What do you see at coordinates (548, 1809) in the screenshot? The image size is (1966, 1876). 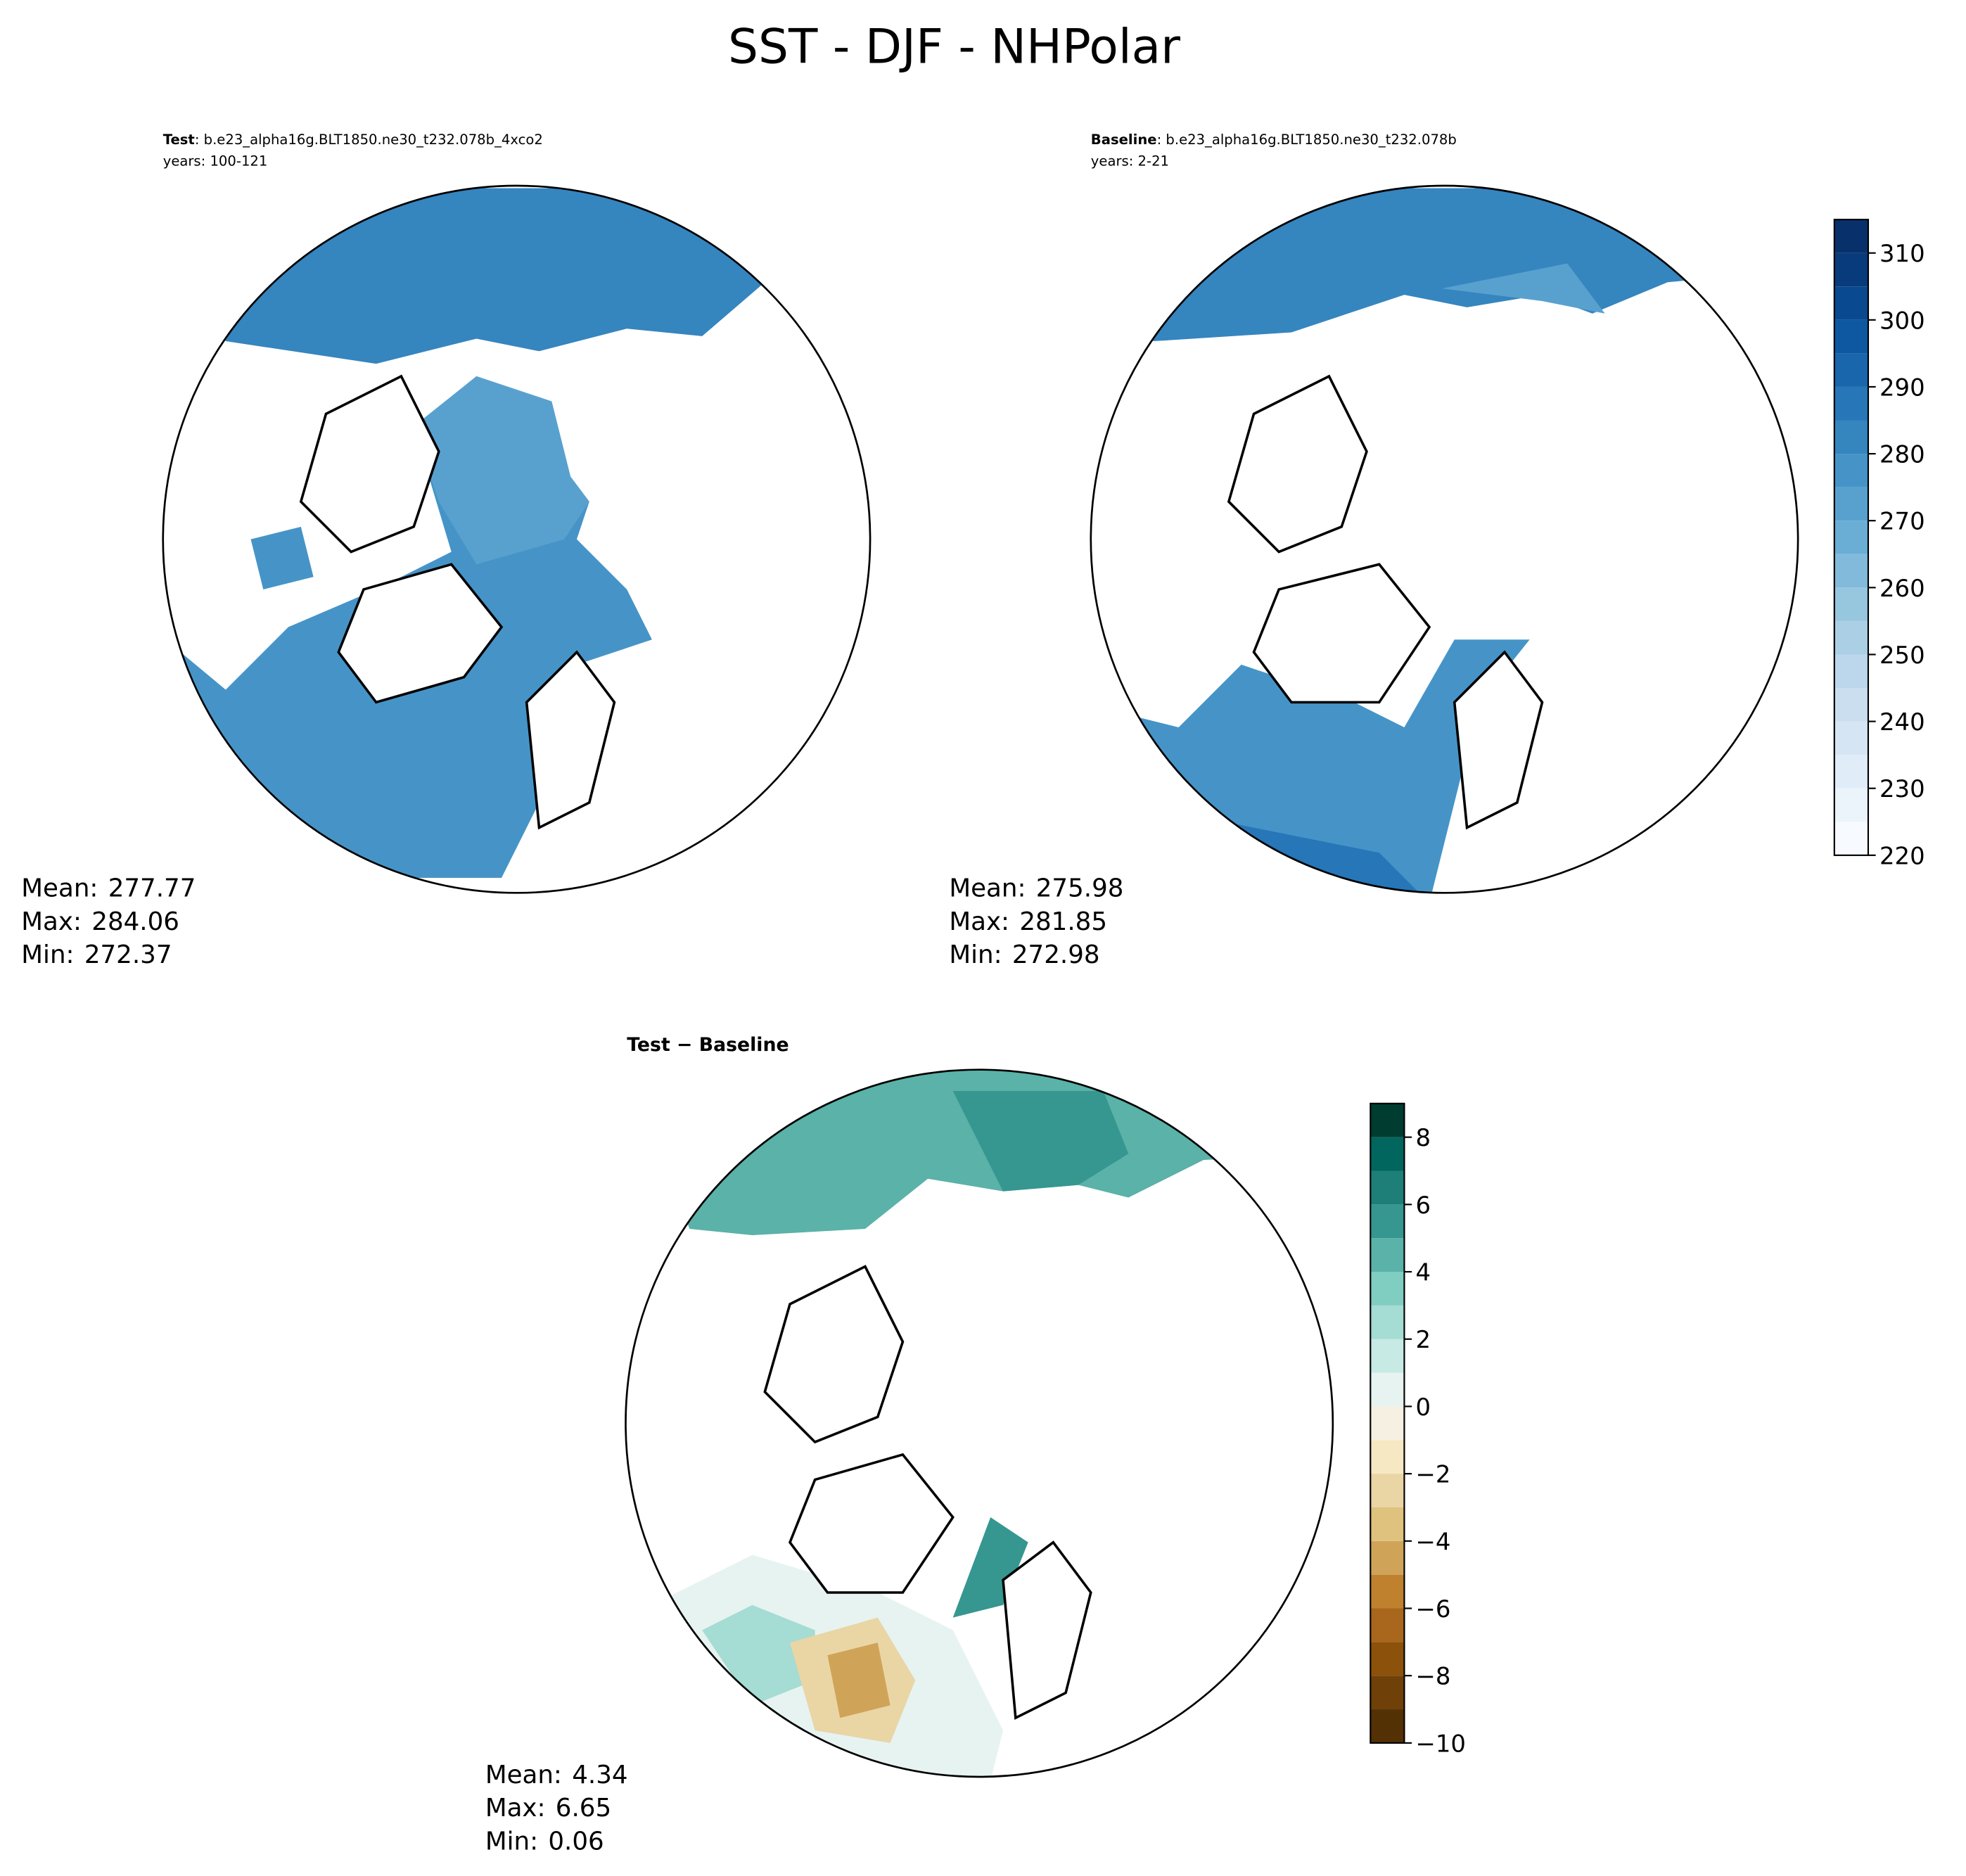 I see `stat: Max: 6.65` at bounding box center [548, 1809].